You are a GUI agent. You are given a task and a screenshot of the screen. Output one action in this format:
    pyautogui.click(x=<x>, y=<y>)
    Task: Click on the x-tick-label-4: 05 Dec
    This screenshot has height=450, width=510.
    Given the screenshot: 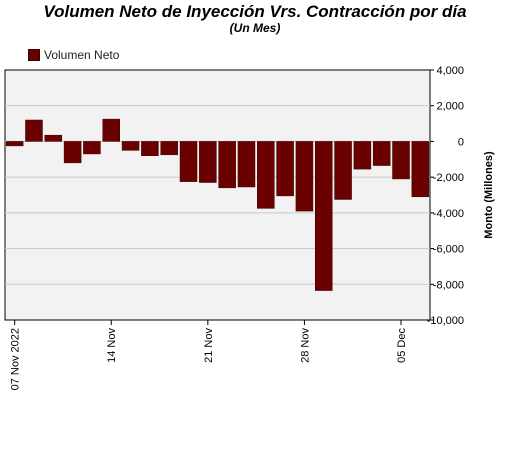 What is the action you would take?
    pyautogui.click(x=402, y=345)
    